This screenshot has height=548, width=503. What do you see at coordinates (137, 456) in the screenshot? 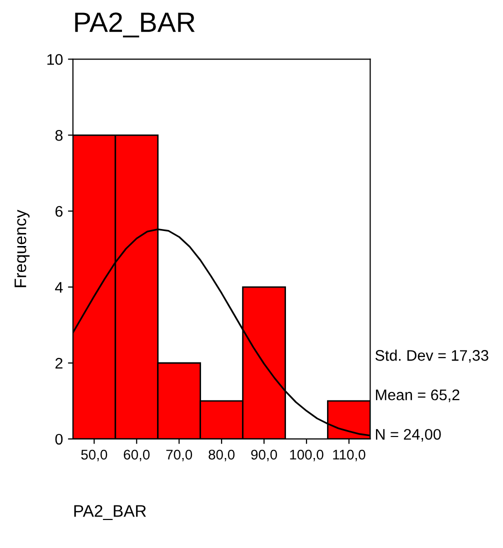
I see `x-tick-label: 60,0` at bounding box center [137, 456].